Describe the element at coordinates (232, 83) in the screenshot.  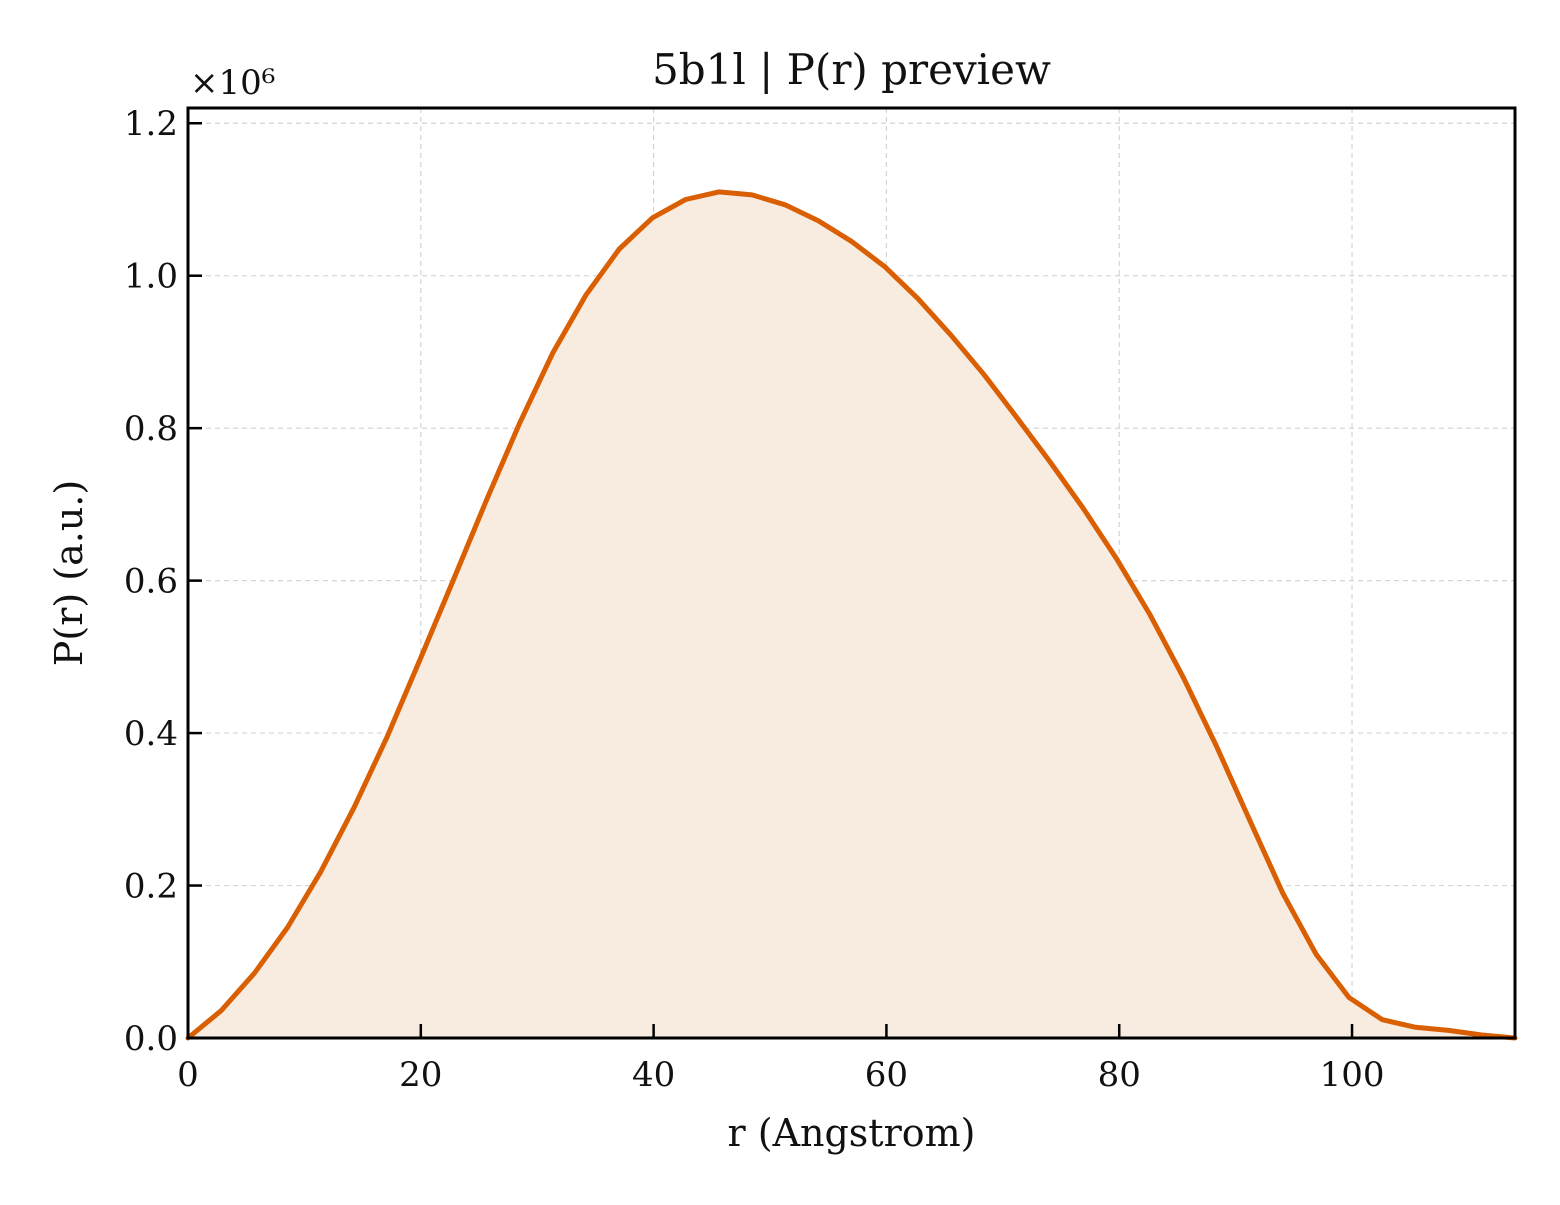
I see `y-scale-multiplier: ×10⁶` at that location.